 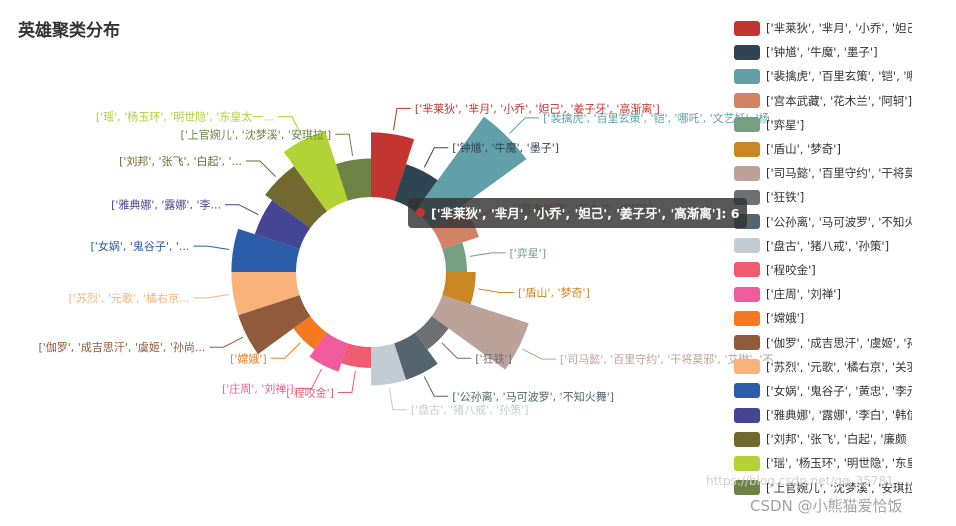 What do you see at coordinates (823, 125) in the screenshot?
I see `legend-item: ['弈星']` at bounding box center [823, 125].